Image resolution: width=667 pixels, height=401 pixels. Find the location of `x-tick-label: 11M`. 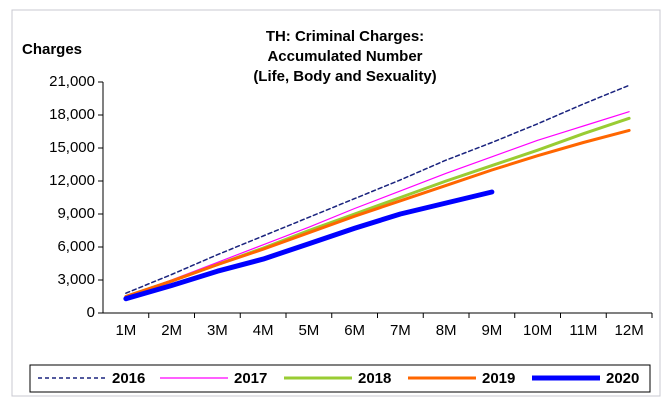

x-tick-label: 11M is located at coordinates (583, 330).